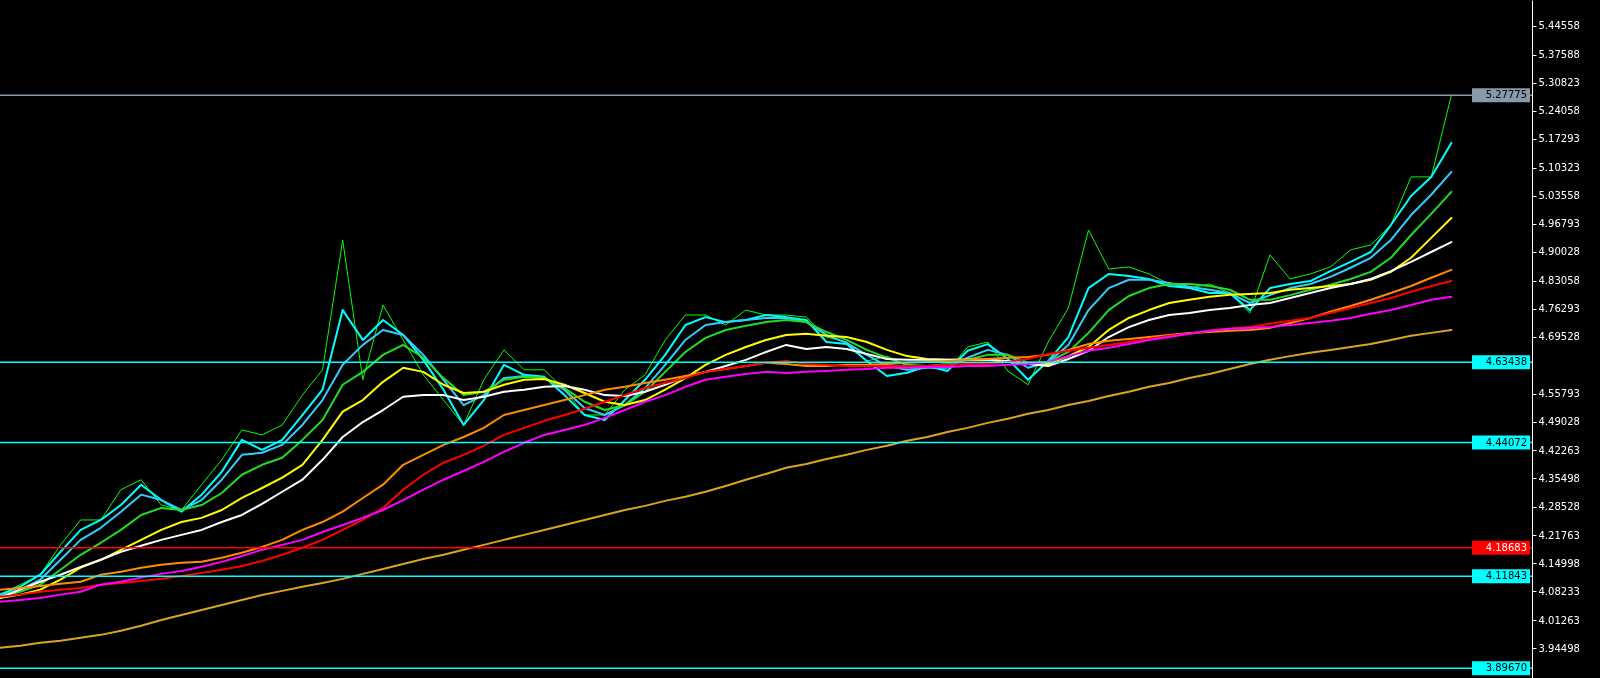 The height and width of the screenshot is (678, 1600). Describe the element at coordinates (1559, 535) in the screenshot. I see `y-tick-label: 4.21763` at that location.